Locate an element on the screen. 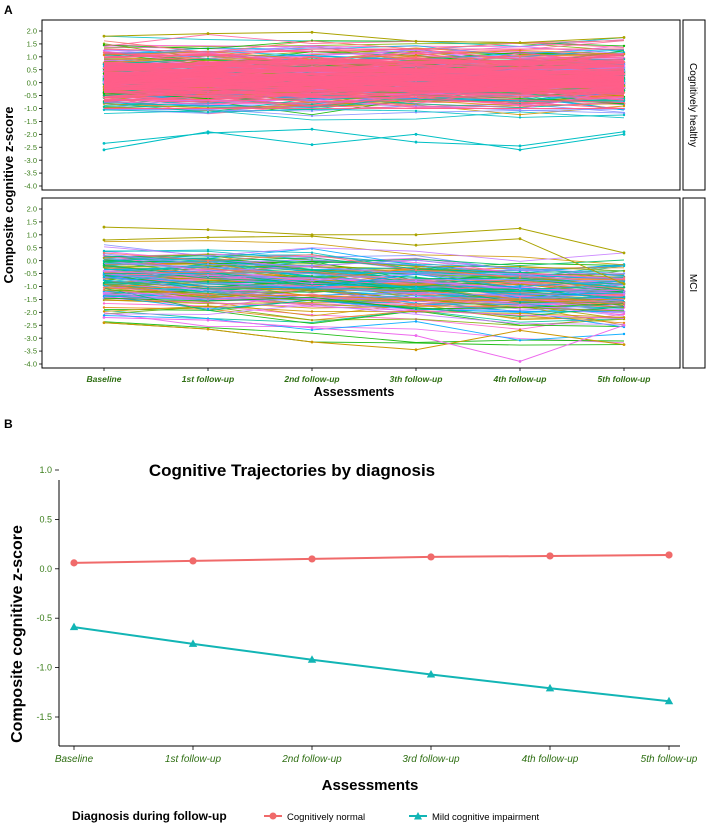  x-tick-label: 5th follow-up is located at coordinates (624, 379).